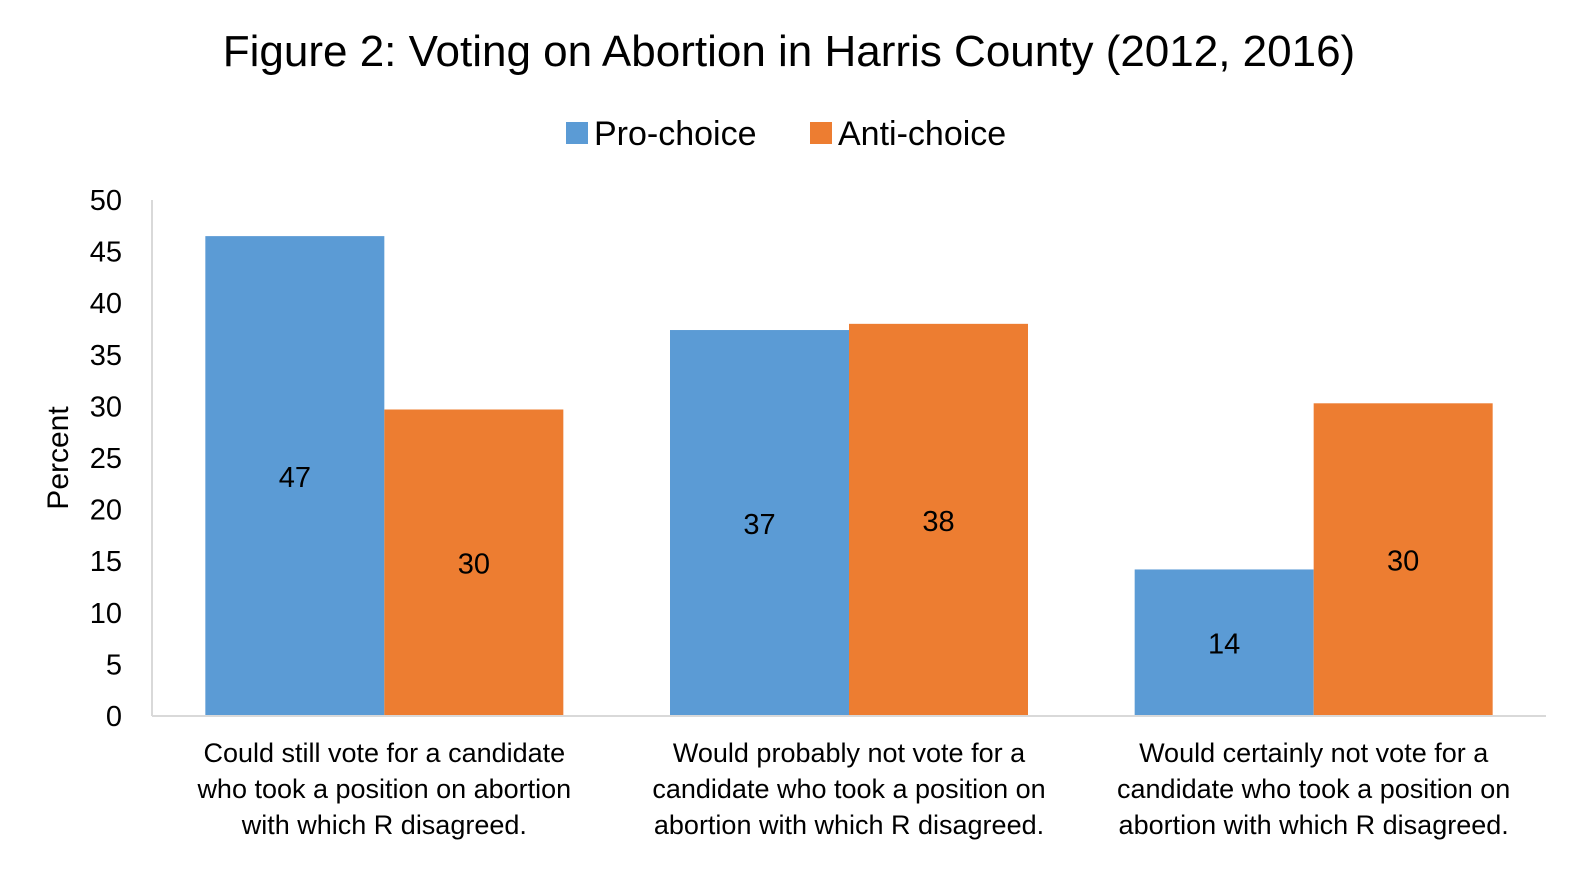 The height and width of the screenshot is (884, 1578). I want to click on legend: Pro-choice Anti-choice, so click(786, 134).